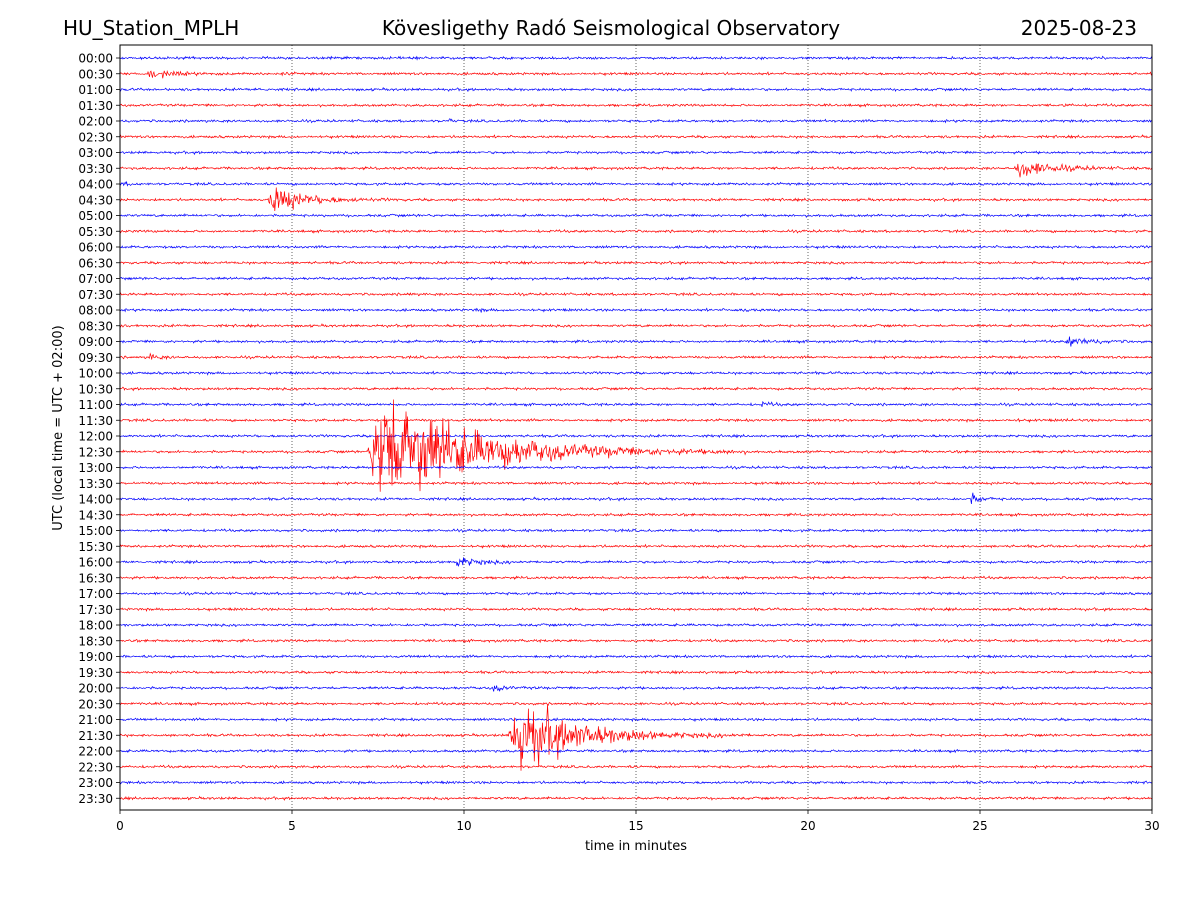 The height and width of the screenshot is (900, 1200). Describe the element at coordinates (95, 216) in the screenshot. I see `y-tick-label: 05:00` at that location.